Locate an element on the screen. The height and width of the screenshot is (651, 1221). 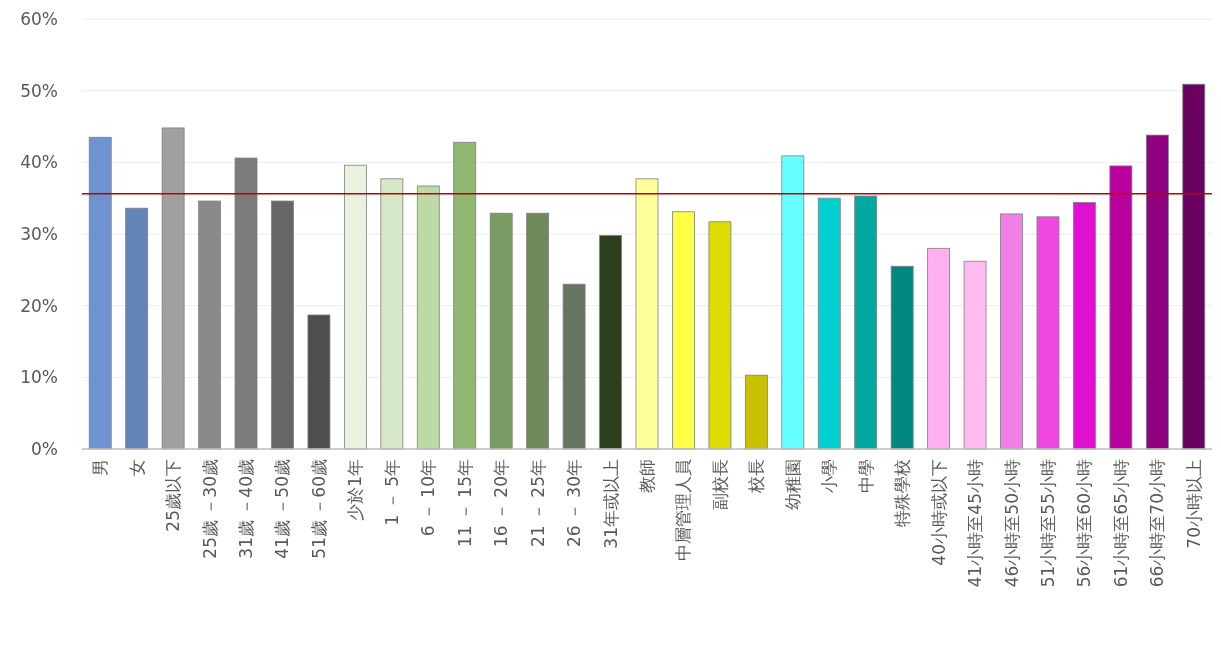
y-tick-label: 60% is located at coordinates (39, 19).